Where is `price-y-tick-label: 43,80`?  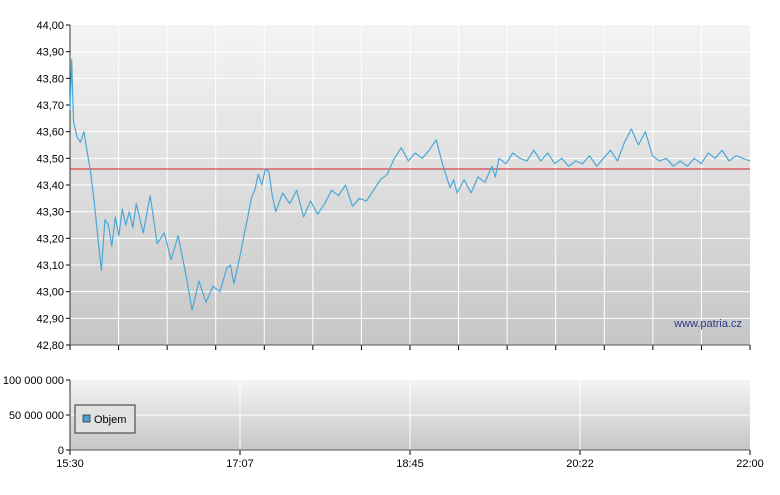 price-y-tick-label: 43,80 is located at coordinates (50, 79).